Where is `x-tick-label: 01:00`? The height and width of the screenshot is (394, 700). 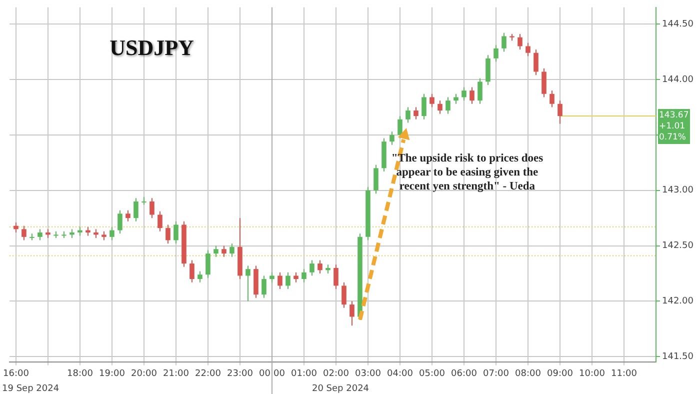
x-tick-label: 01:00 is located at coordinates (304, 373).